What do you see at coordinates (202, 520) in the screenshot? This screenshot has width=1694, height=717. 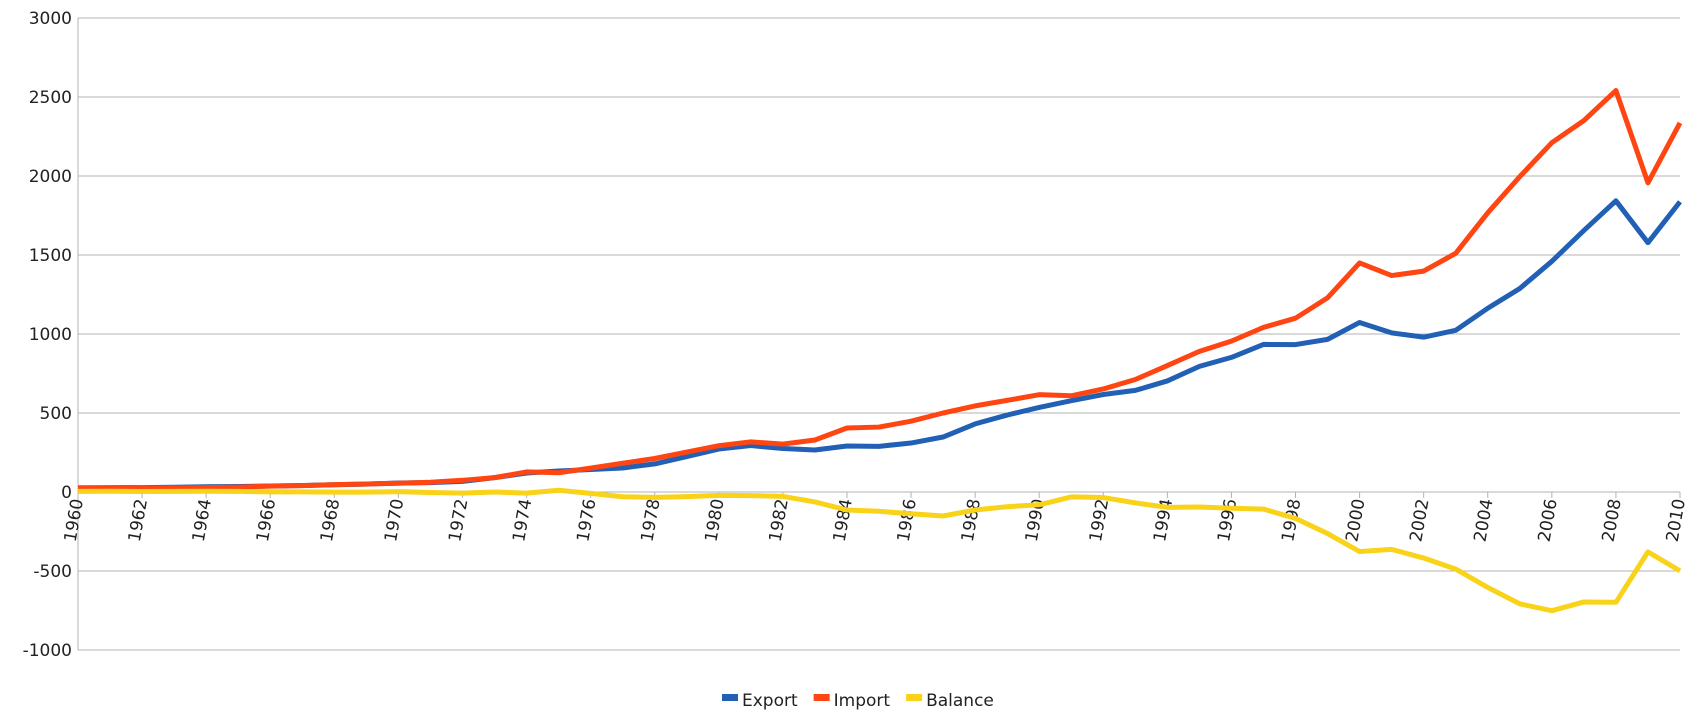 I see `x-tick-label: 1964` at bounding box center [202, 520].